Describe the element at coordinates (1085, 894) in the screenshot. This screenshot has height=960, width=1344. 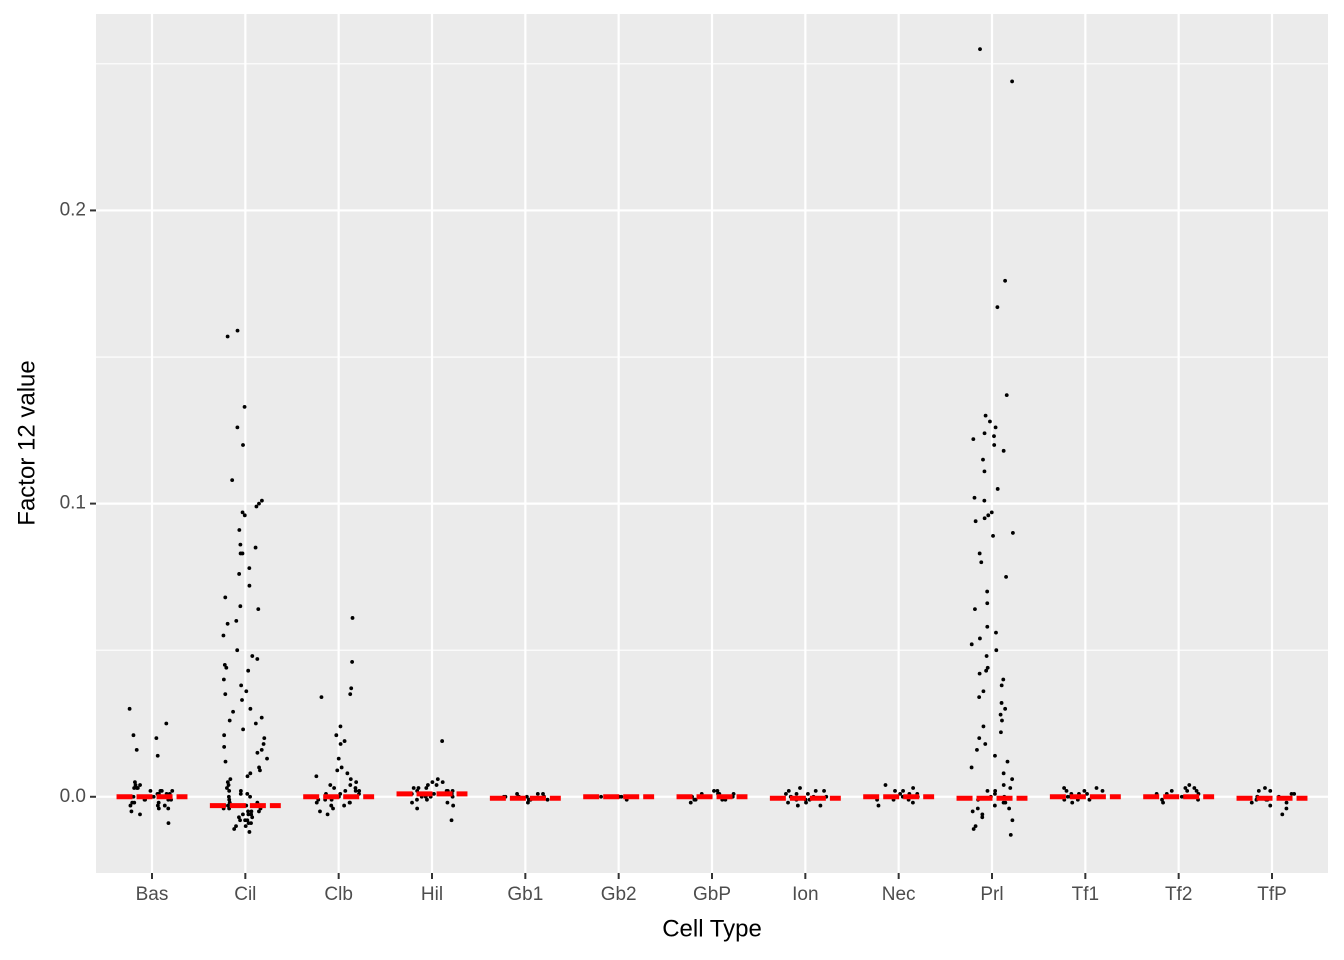
I see `x-tick-label: Tf1` at that location.